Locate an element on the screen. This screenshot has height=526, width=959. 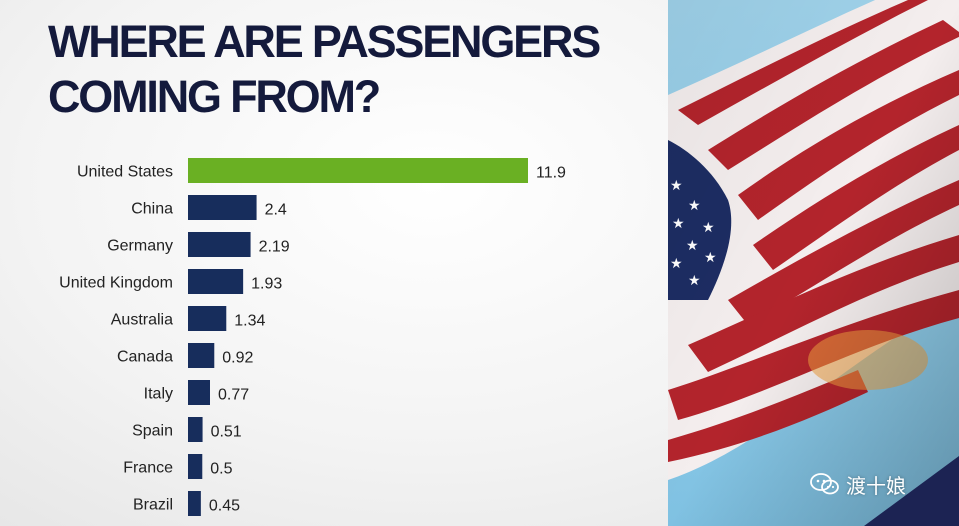
value-label-france: 0.5 is located at coordinates (221, 469).